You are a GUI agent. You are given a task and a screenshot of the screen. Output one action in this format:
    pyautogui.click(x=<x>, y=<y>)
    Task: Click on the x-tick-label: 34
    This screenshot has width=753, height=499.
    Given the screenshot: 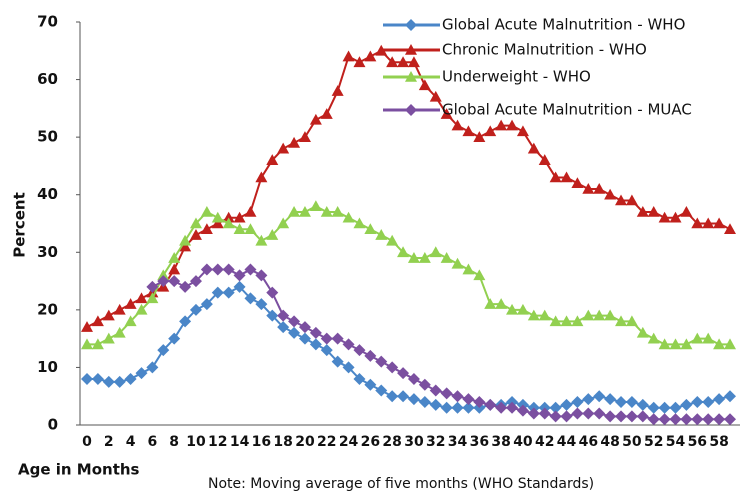 What is the action you would take?
    pyautogui.click(x=458, y=442)
    